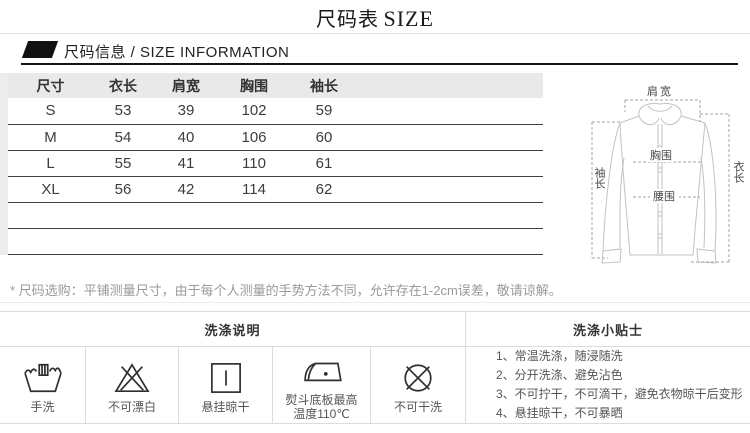 The width and height of the screenshot is (750, 433). What do you see at coordinates (275, 189) in the screenshot?
I see `table-row: XL 56 42 114 62` at bounding box center [275, 189].